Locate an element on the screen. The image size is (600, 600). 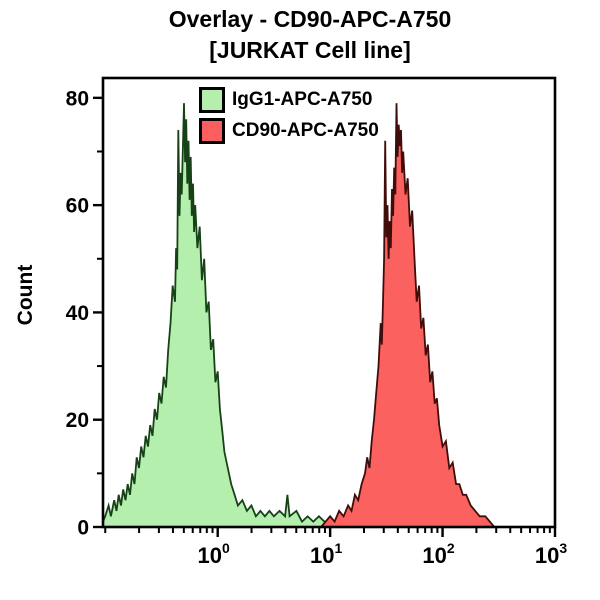
y-axis-ticks: 0 20 40 60 80 is located at coordinates (84, 313).